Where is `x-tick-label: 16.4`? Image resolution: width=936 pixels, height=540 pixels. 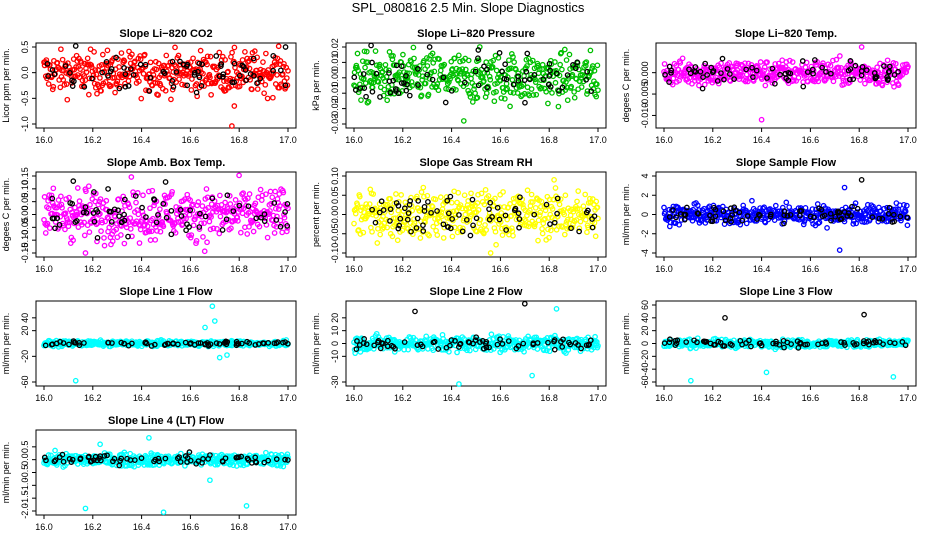 x-tick-label: 16.4 is located at coordinates (142, 527).